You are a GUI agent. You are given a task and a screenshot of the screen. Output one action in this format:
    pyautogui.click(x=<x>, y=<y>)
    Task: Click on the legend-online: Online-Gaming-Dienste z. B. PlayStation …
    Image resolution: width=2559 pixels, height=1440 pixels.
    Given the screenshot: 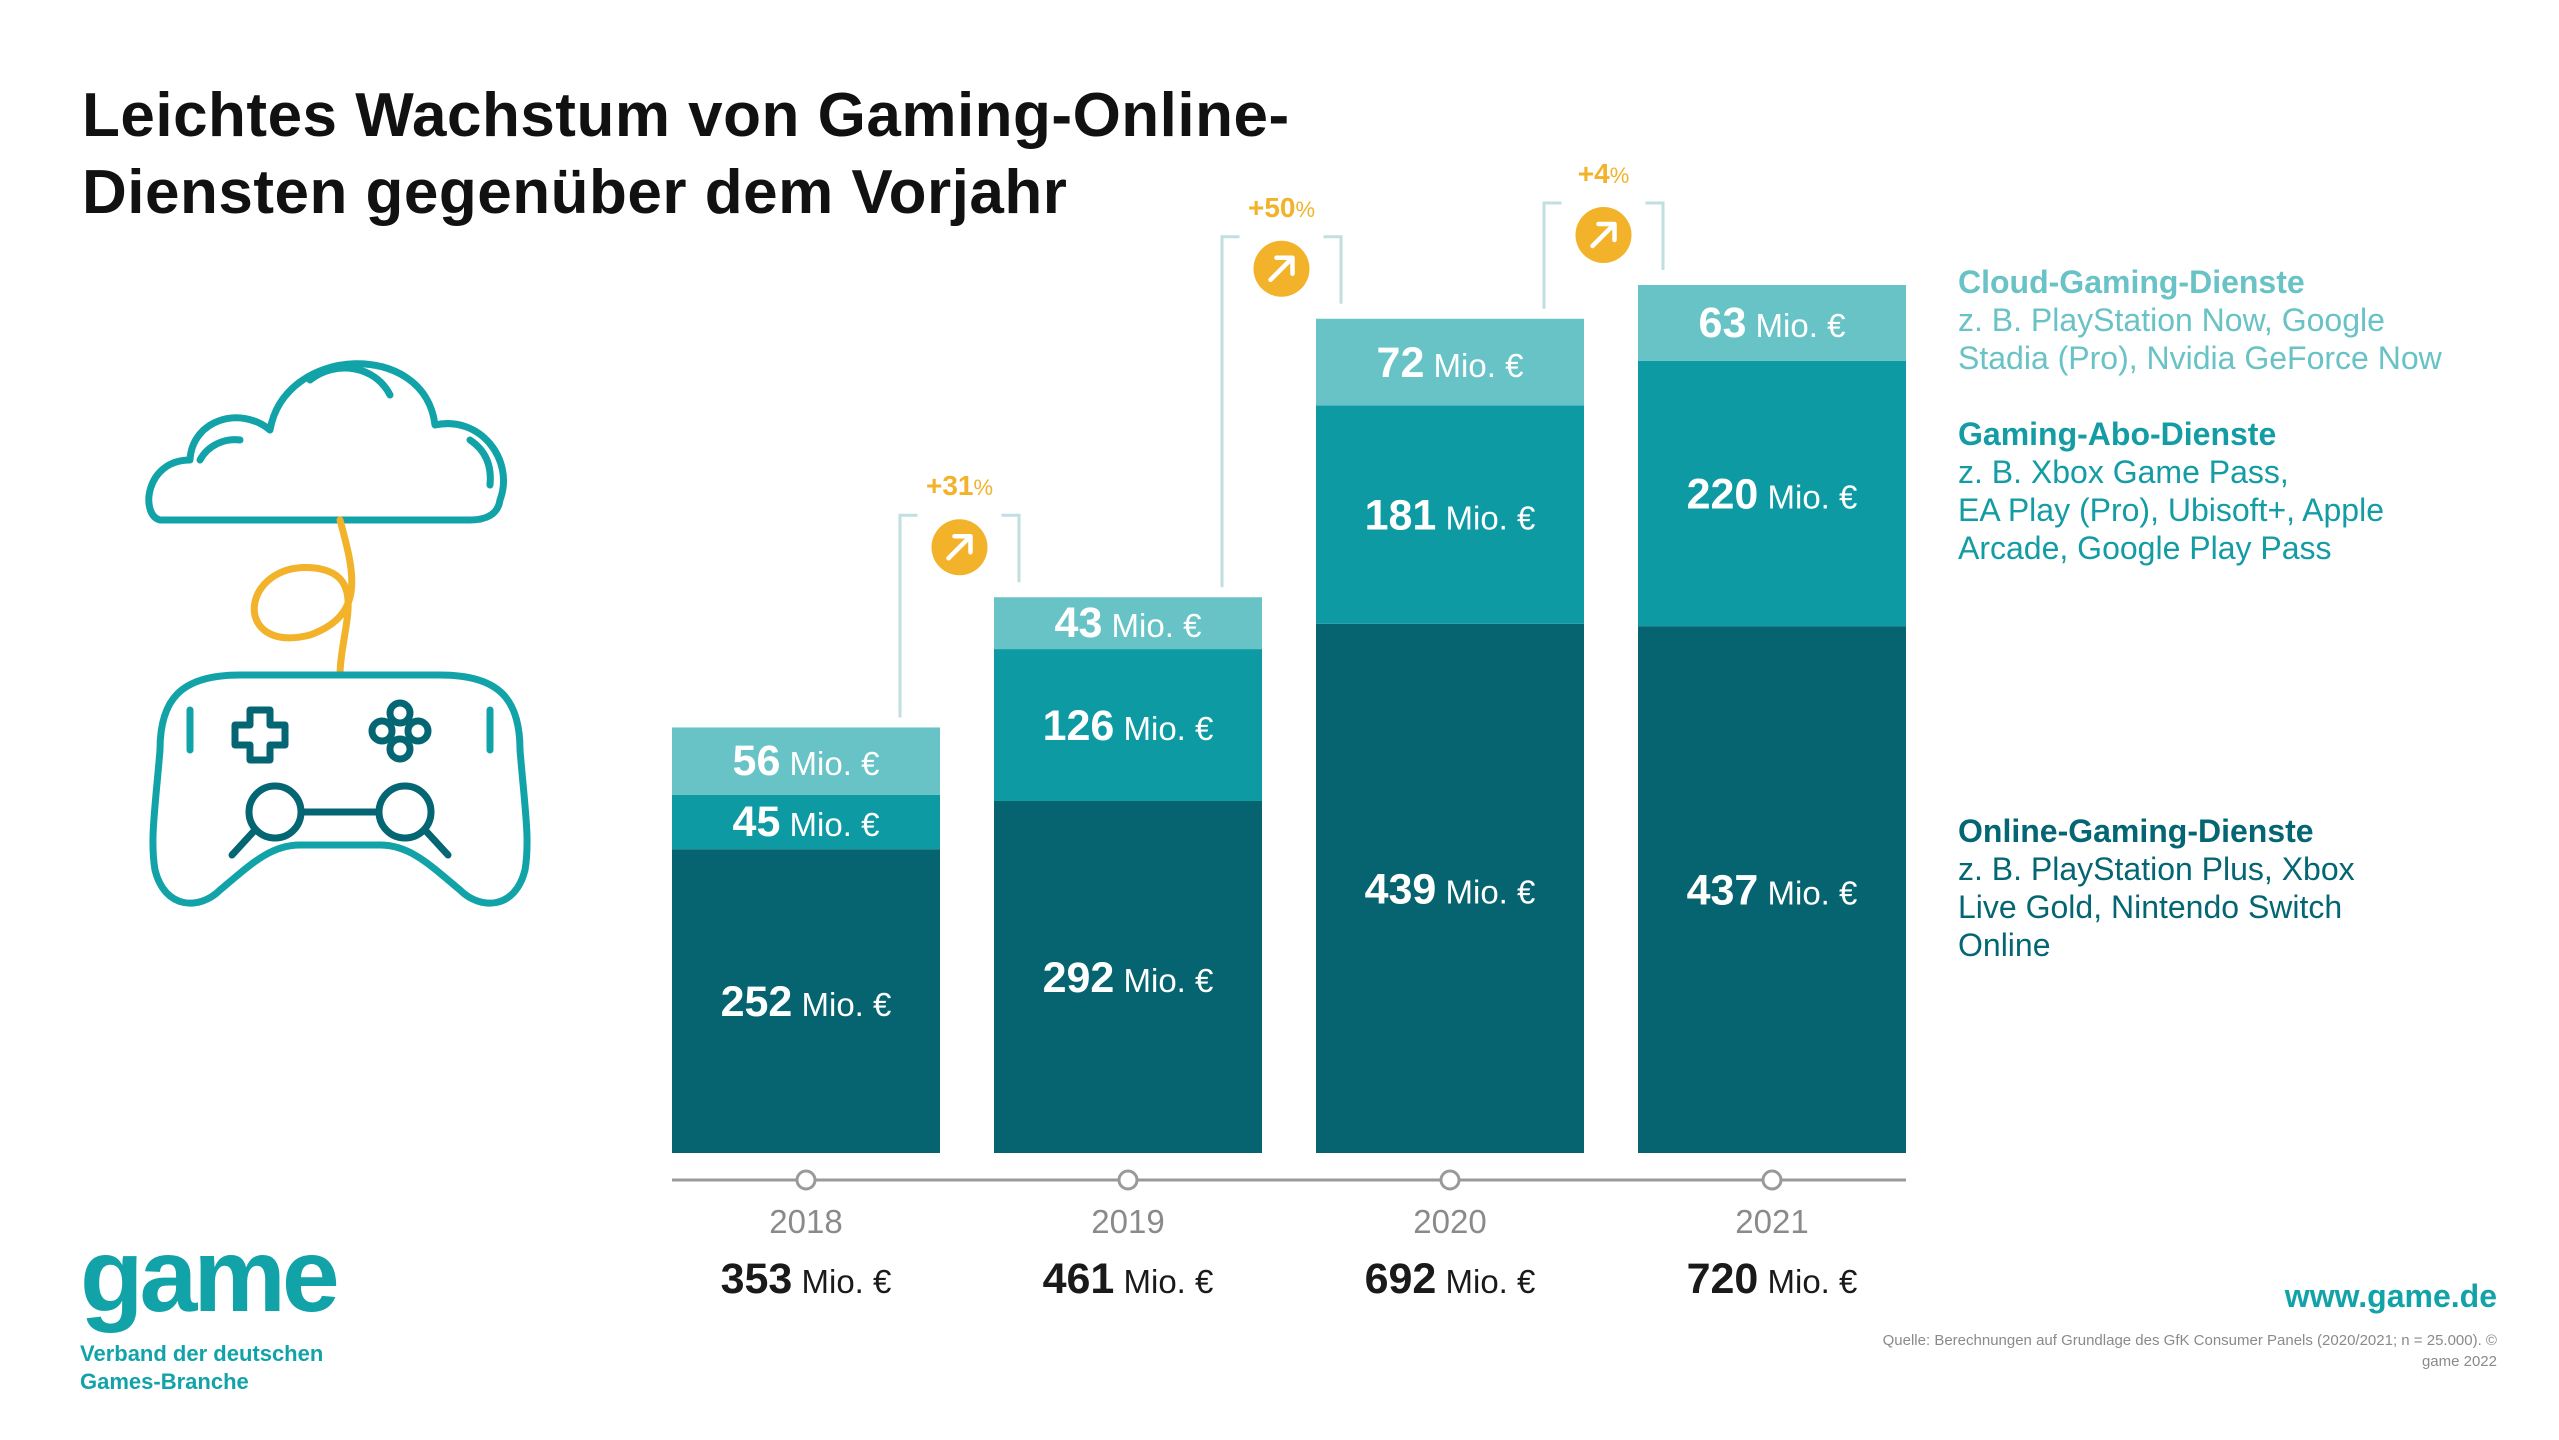 What is the action you would take?
    pyautogui.click(x=2248, y=888)
    